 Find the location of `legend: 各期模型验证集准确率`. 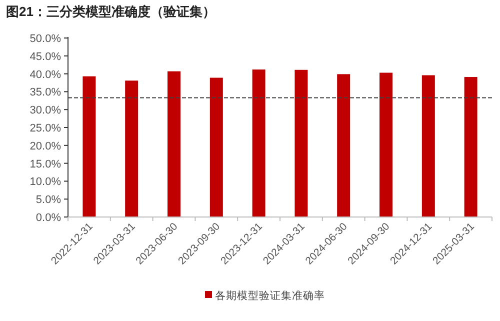

legend: 各期模型验证集准确率 is located at coordinates (265, 296).